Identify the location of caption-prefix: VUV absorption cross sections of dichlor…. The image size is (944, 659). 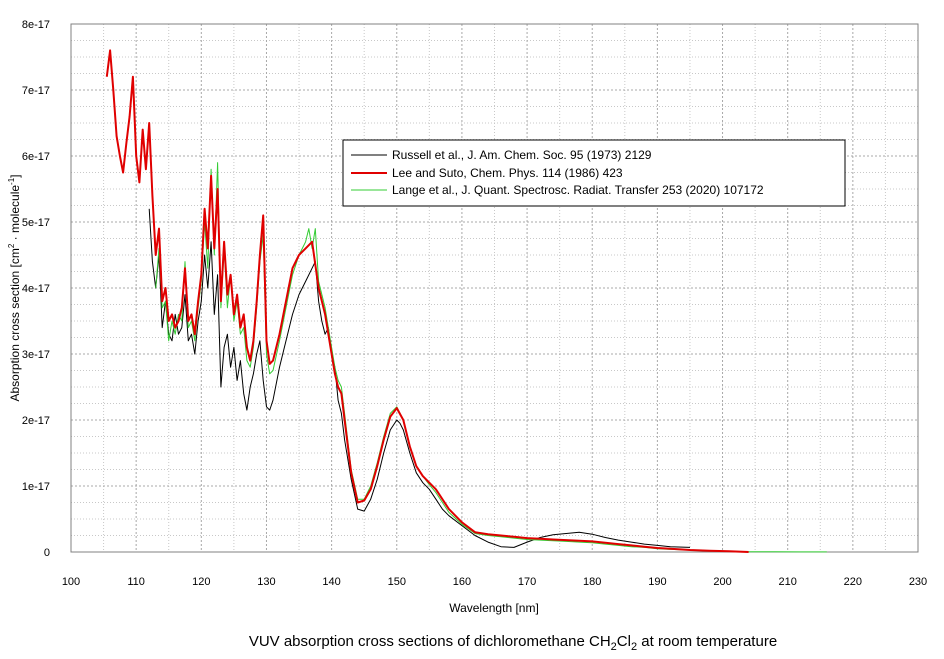
(430, 641).